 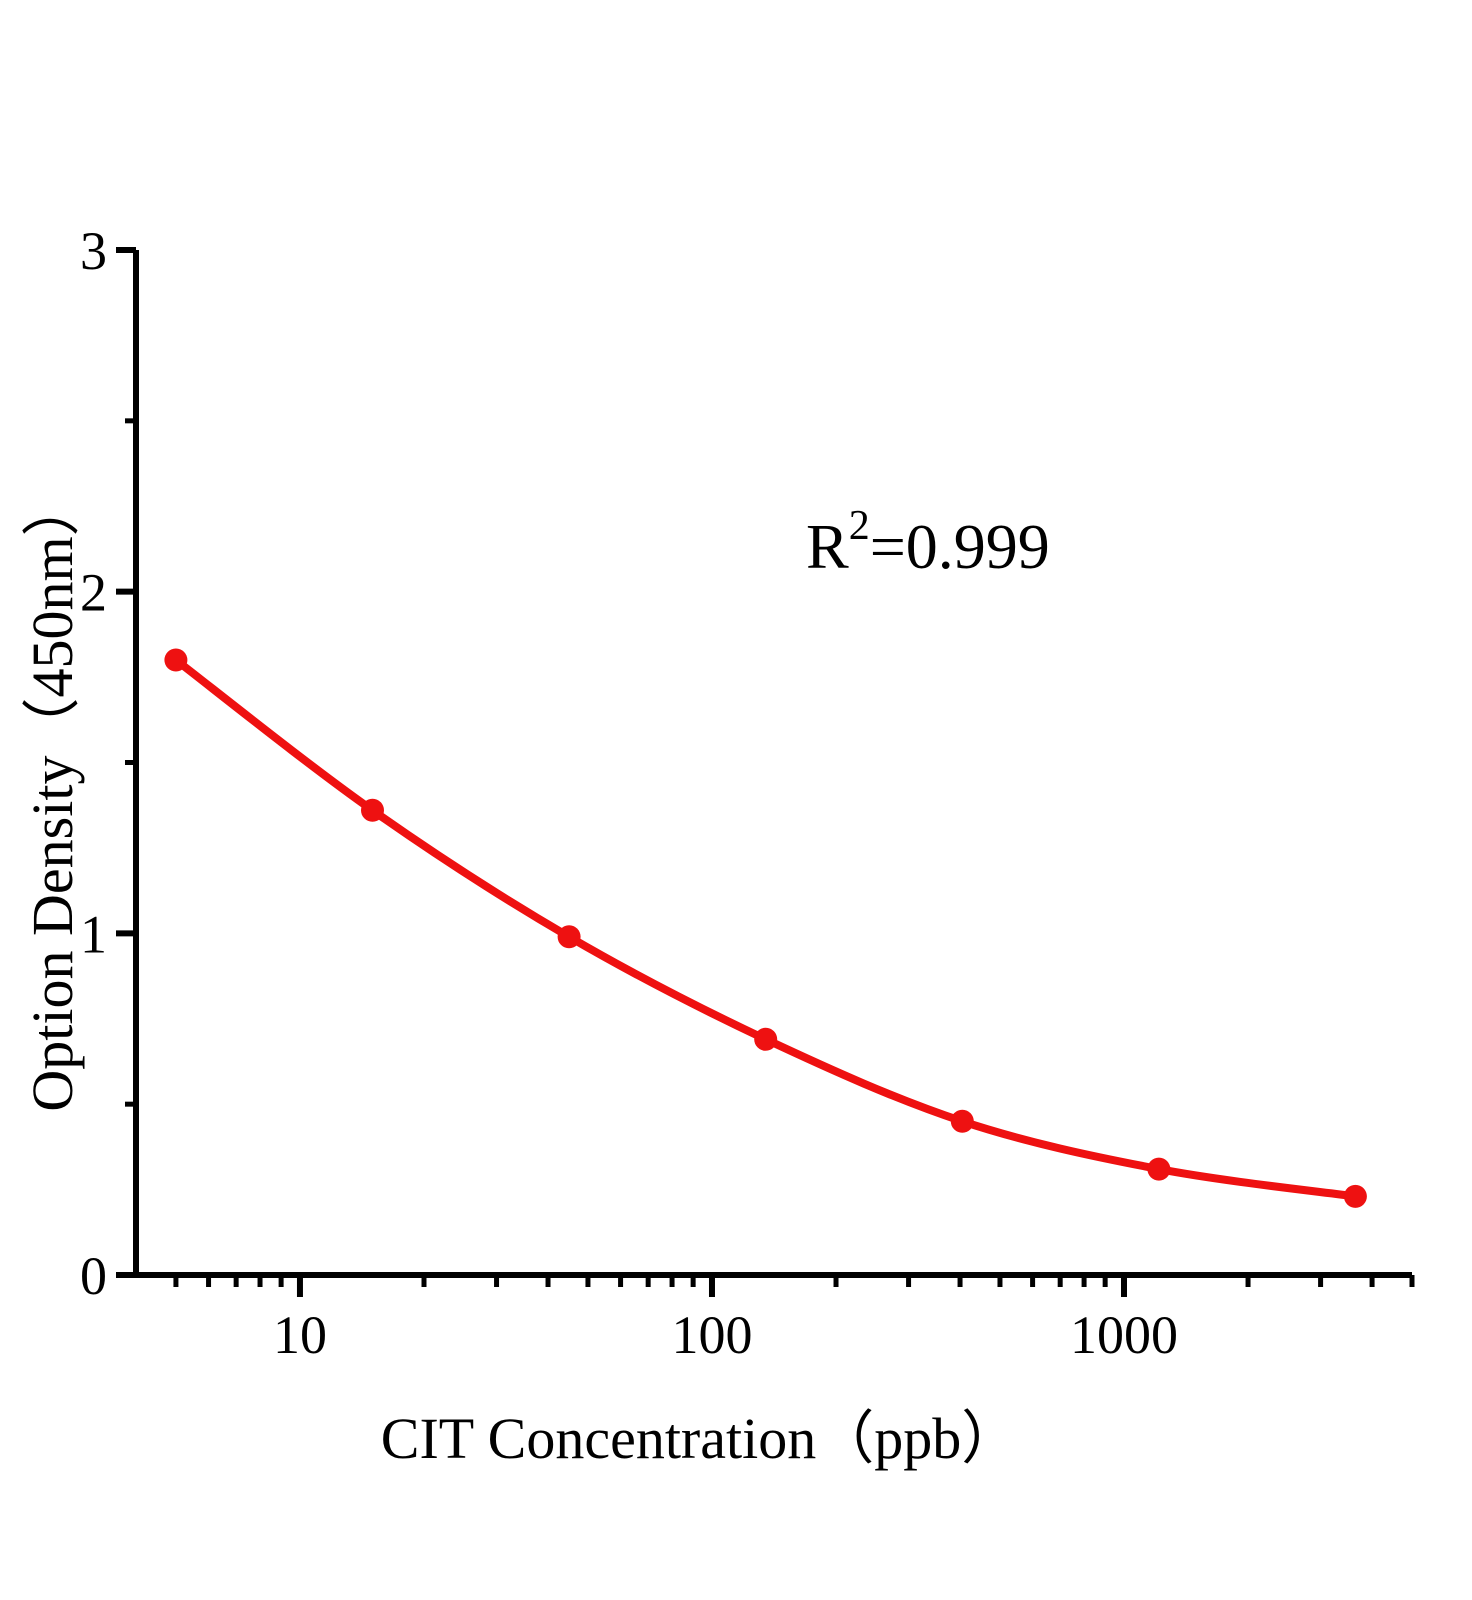 I want to click on x-tick-label: 100, so click(x=711, y=1335).